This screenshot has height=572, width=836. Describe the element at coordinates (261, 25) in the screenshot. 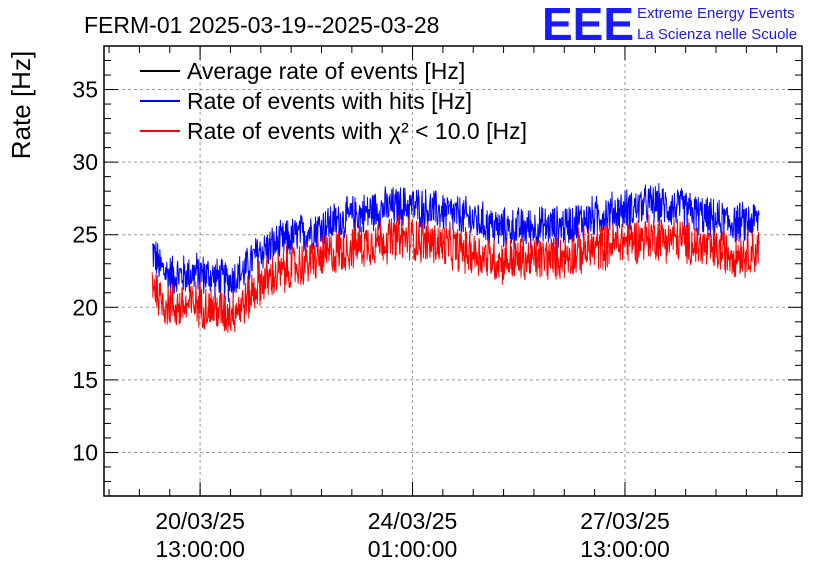

I see `chart-title: FERM-01 2025-03-19--2025-03-28` at that location.